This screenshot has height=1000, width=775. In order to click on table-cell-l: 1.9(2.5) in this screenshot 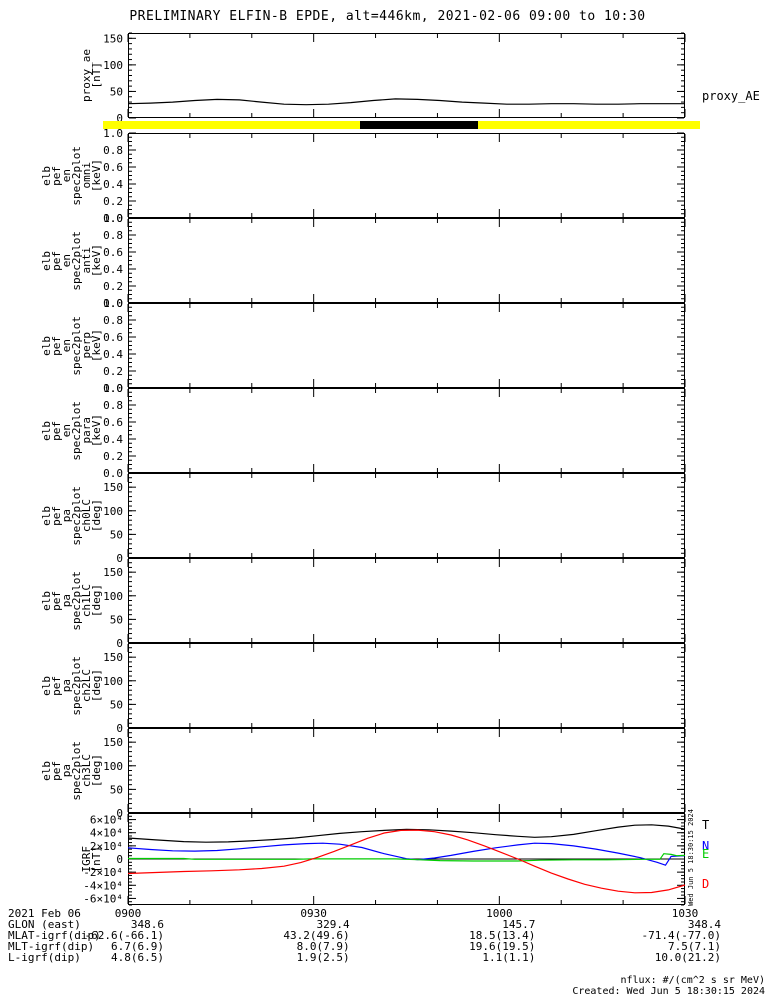, I will do `click(323, 957)`.